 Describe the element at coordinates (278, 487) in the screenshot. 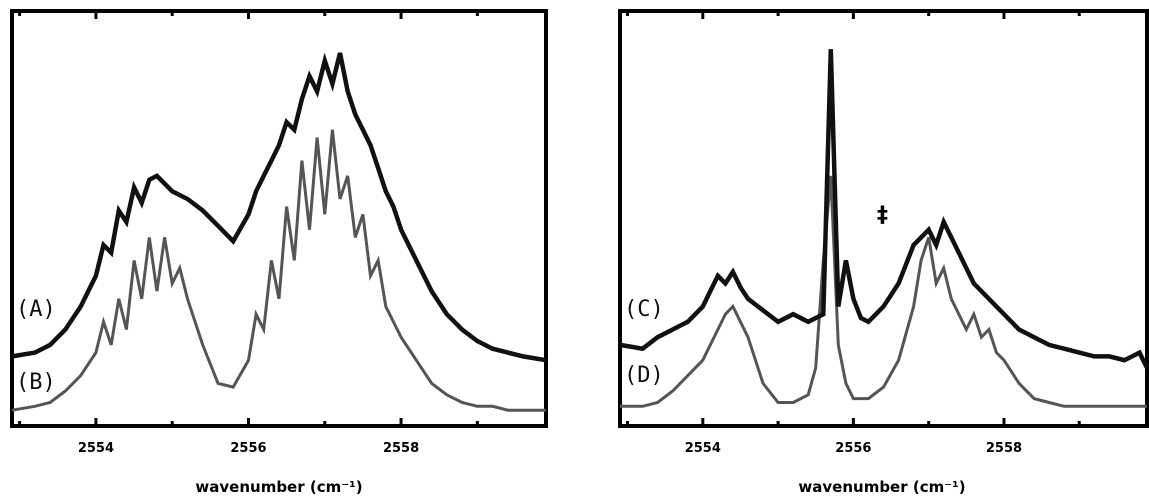

I see `left-x-axis-label: wavenumber (cm⁻¹)` at that location.